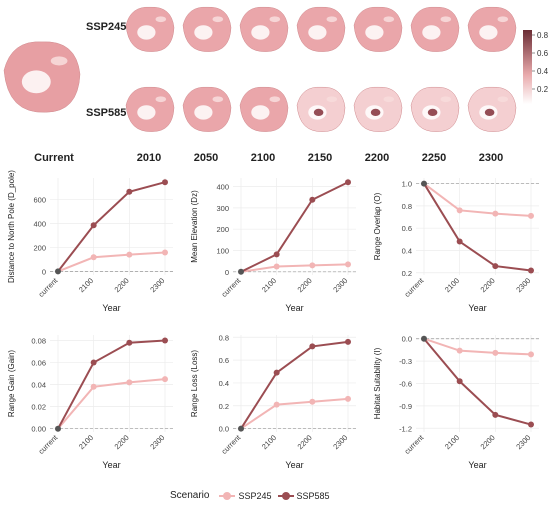 The height and width of the screenshot is (509, 550). What do you see at coordinates (491, 158) in the screenshot?
I see `column-label-2300: 2300` at bounding box center [491, 158].